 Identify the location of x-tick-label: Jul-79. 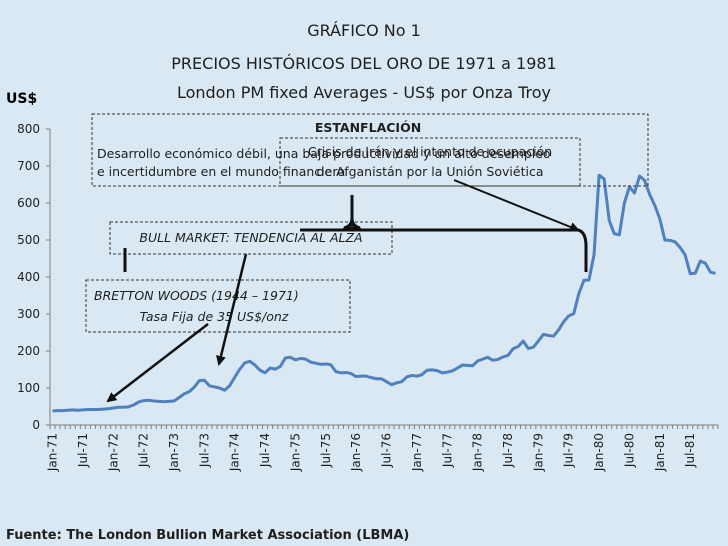
(569, 450).